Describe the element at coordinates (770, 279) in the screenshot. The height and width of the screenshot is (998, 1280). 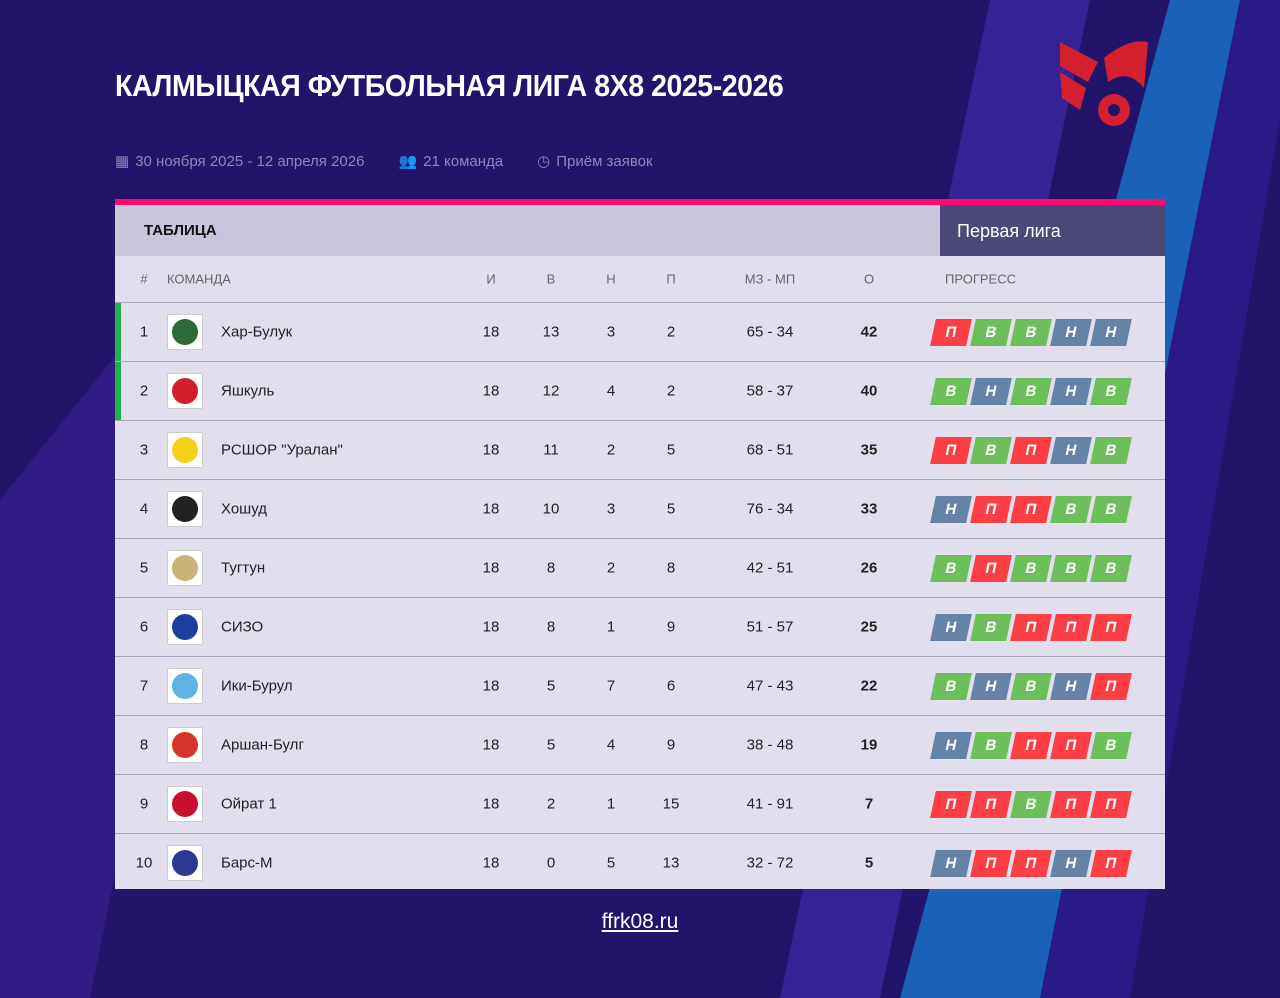
I see `col-goals: МЗ - МП` at that location.